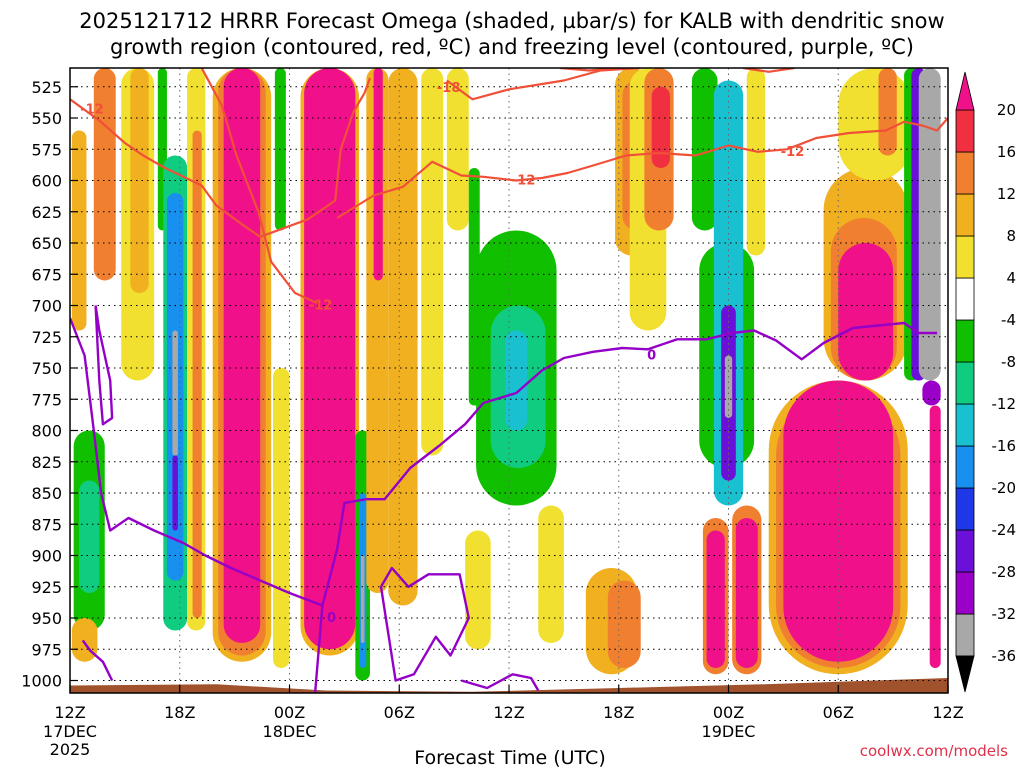 The image size is (1024, 768). I want to click on y-tick-label: 825, so click(46, 462).